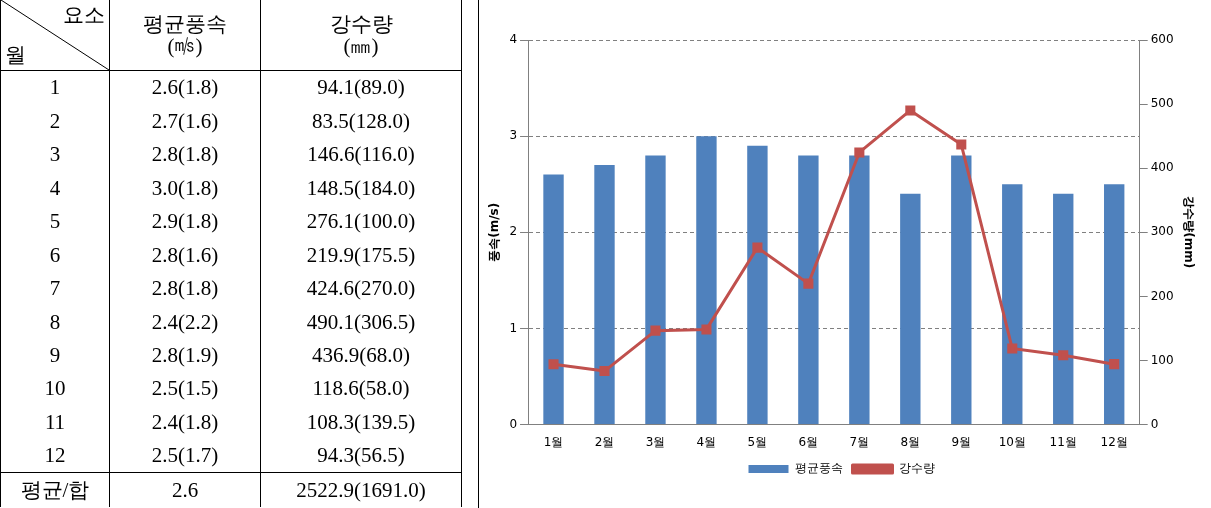  Describe the element at coordinates (361, 254) in the screenshot. I see `text: 219.9(175.5)` at that location.